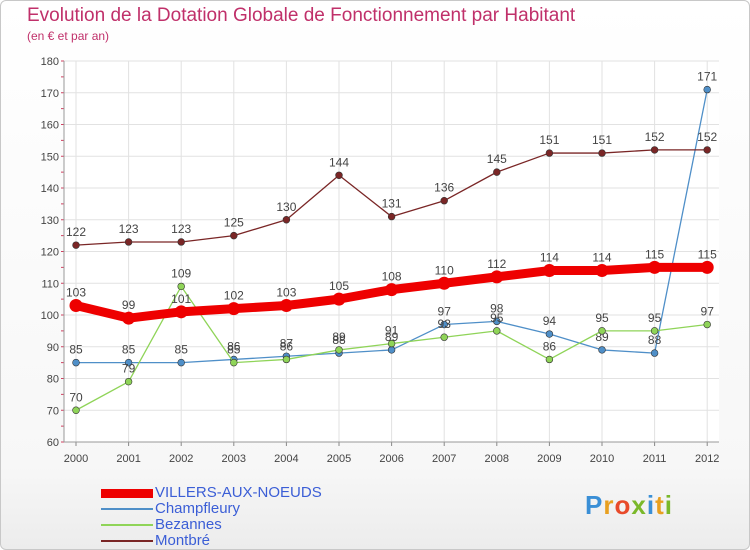 The image size is (750, 550). Describe the element at coordinates (50, 221) in the screenshot. I see `y-tick-label: 130` at that location.